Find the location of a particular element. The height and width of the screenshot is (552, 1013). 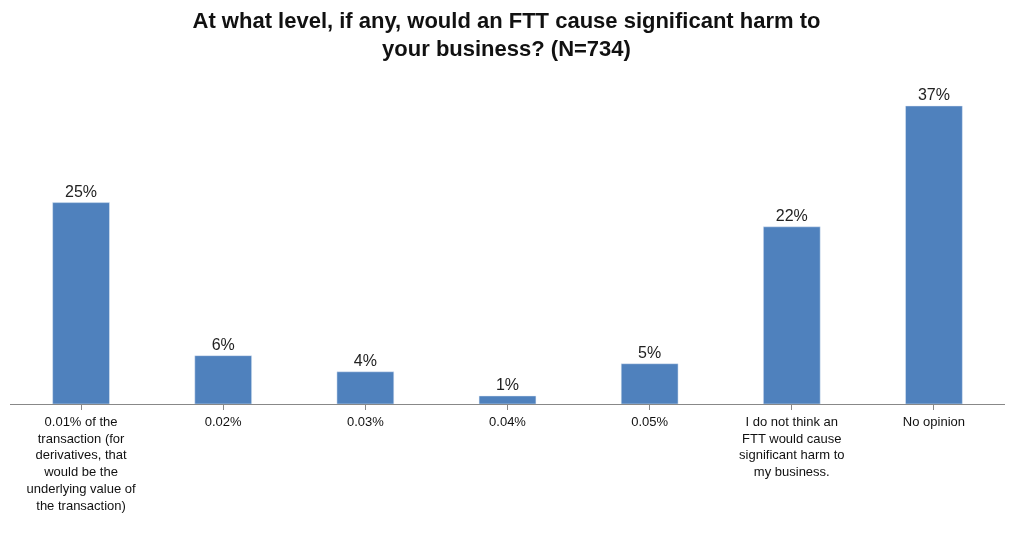

data-label: 6% is located at coordinates (223, 344).